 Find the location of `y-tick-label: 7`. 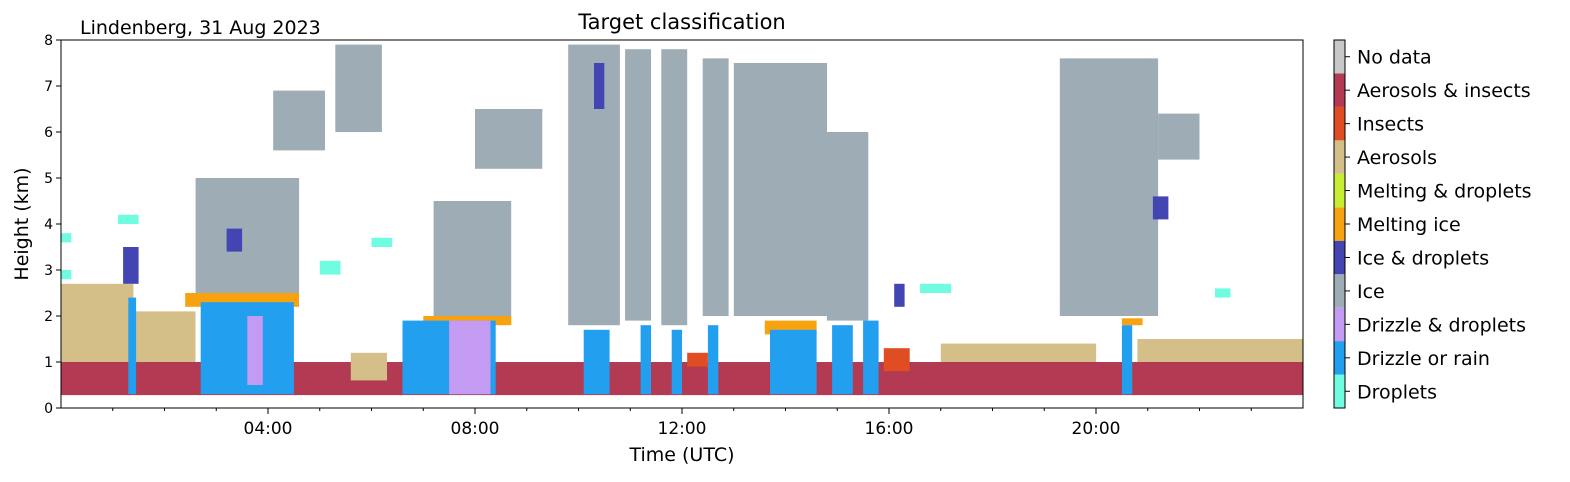

y-tick-label: 7 is located at coordinates (48, 87).